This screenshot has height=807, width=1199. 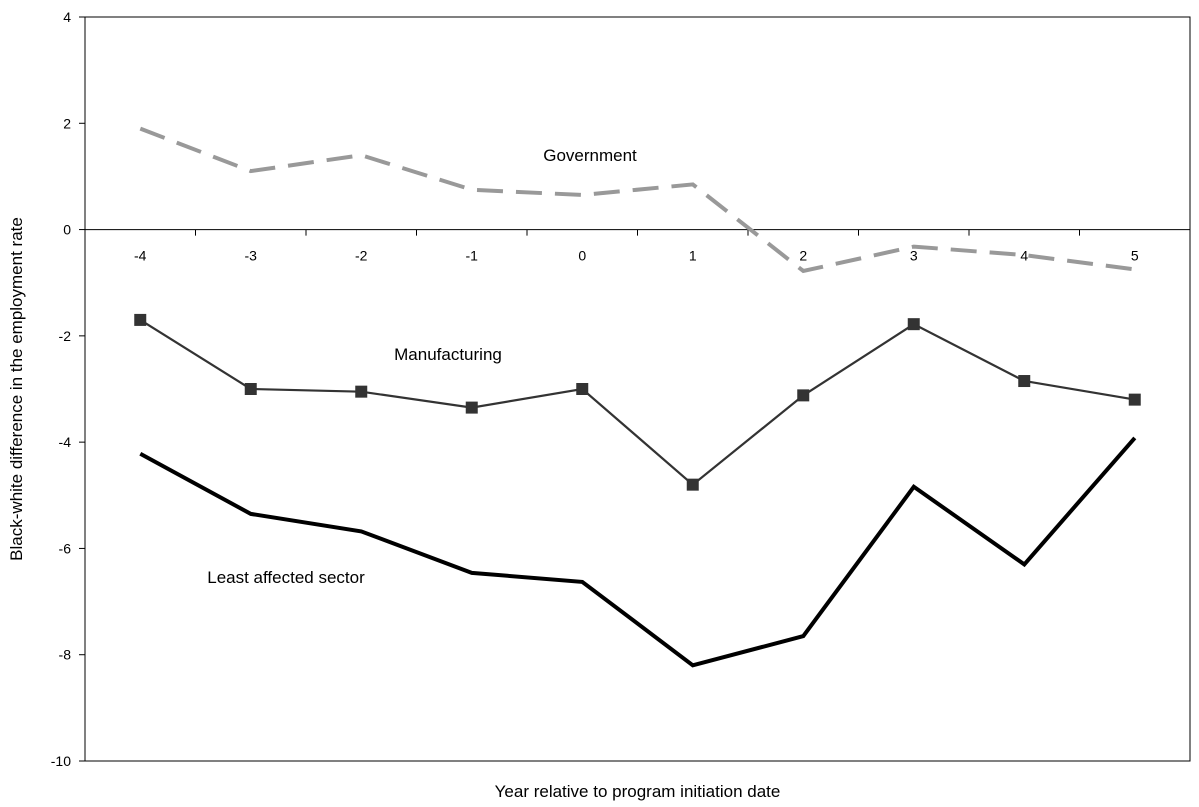 I want to click on x-tick-label: -2, so click(x=361, y=256).